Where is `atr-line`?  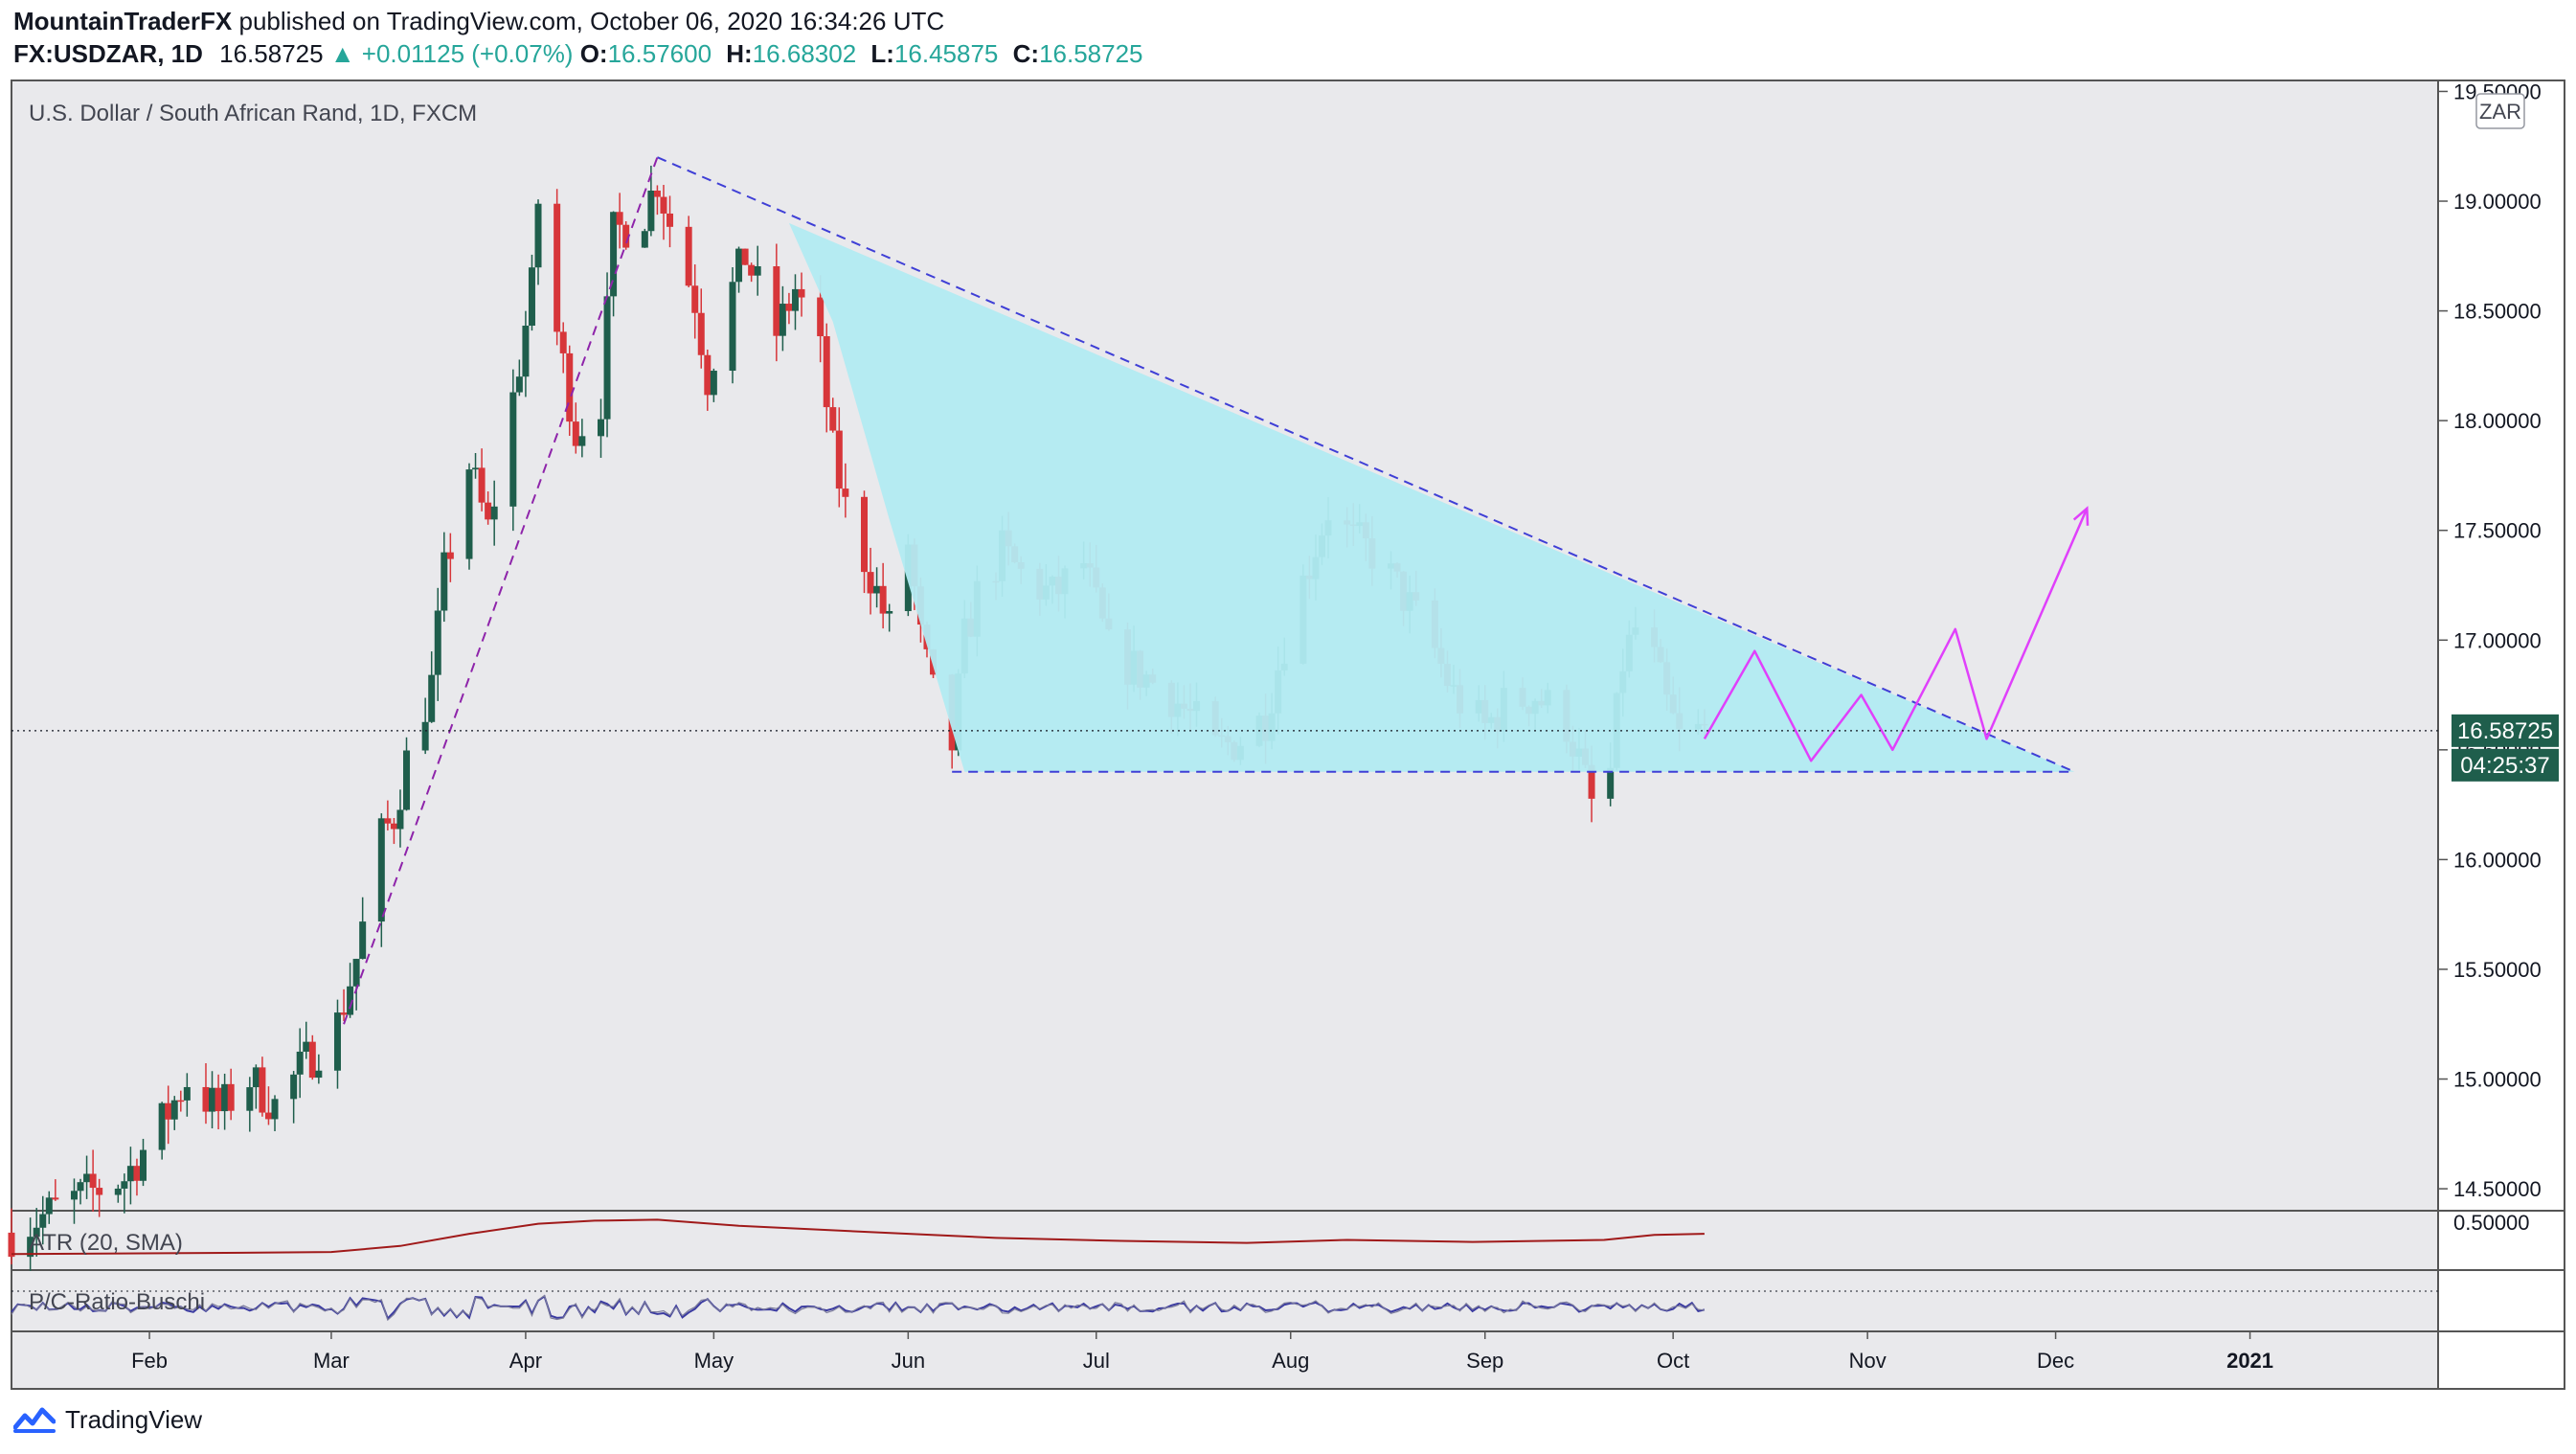 atr-line is located at coordinates (858, 1237).